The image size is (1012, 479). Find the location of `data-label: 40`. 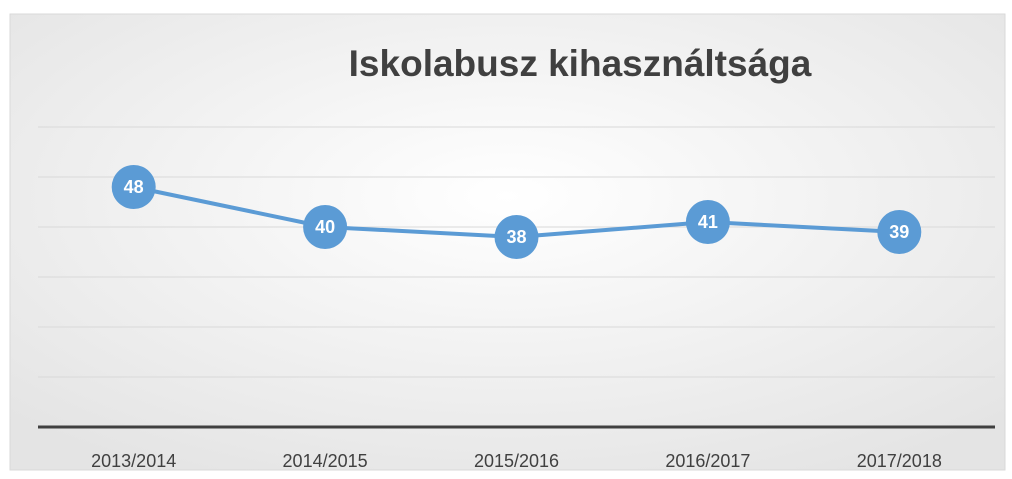

data-label: 40 is located at coordinates (325, 227).